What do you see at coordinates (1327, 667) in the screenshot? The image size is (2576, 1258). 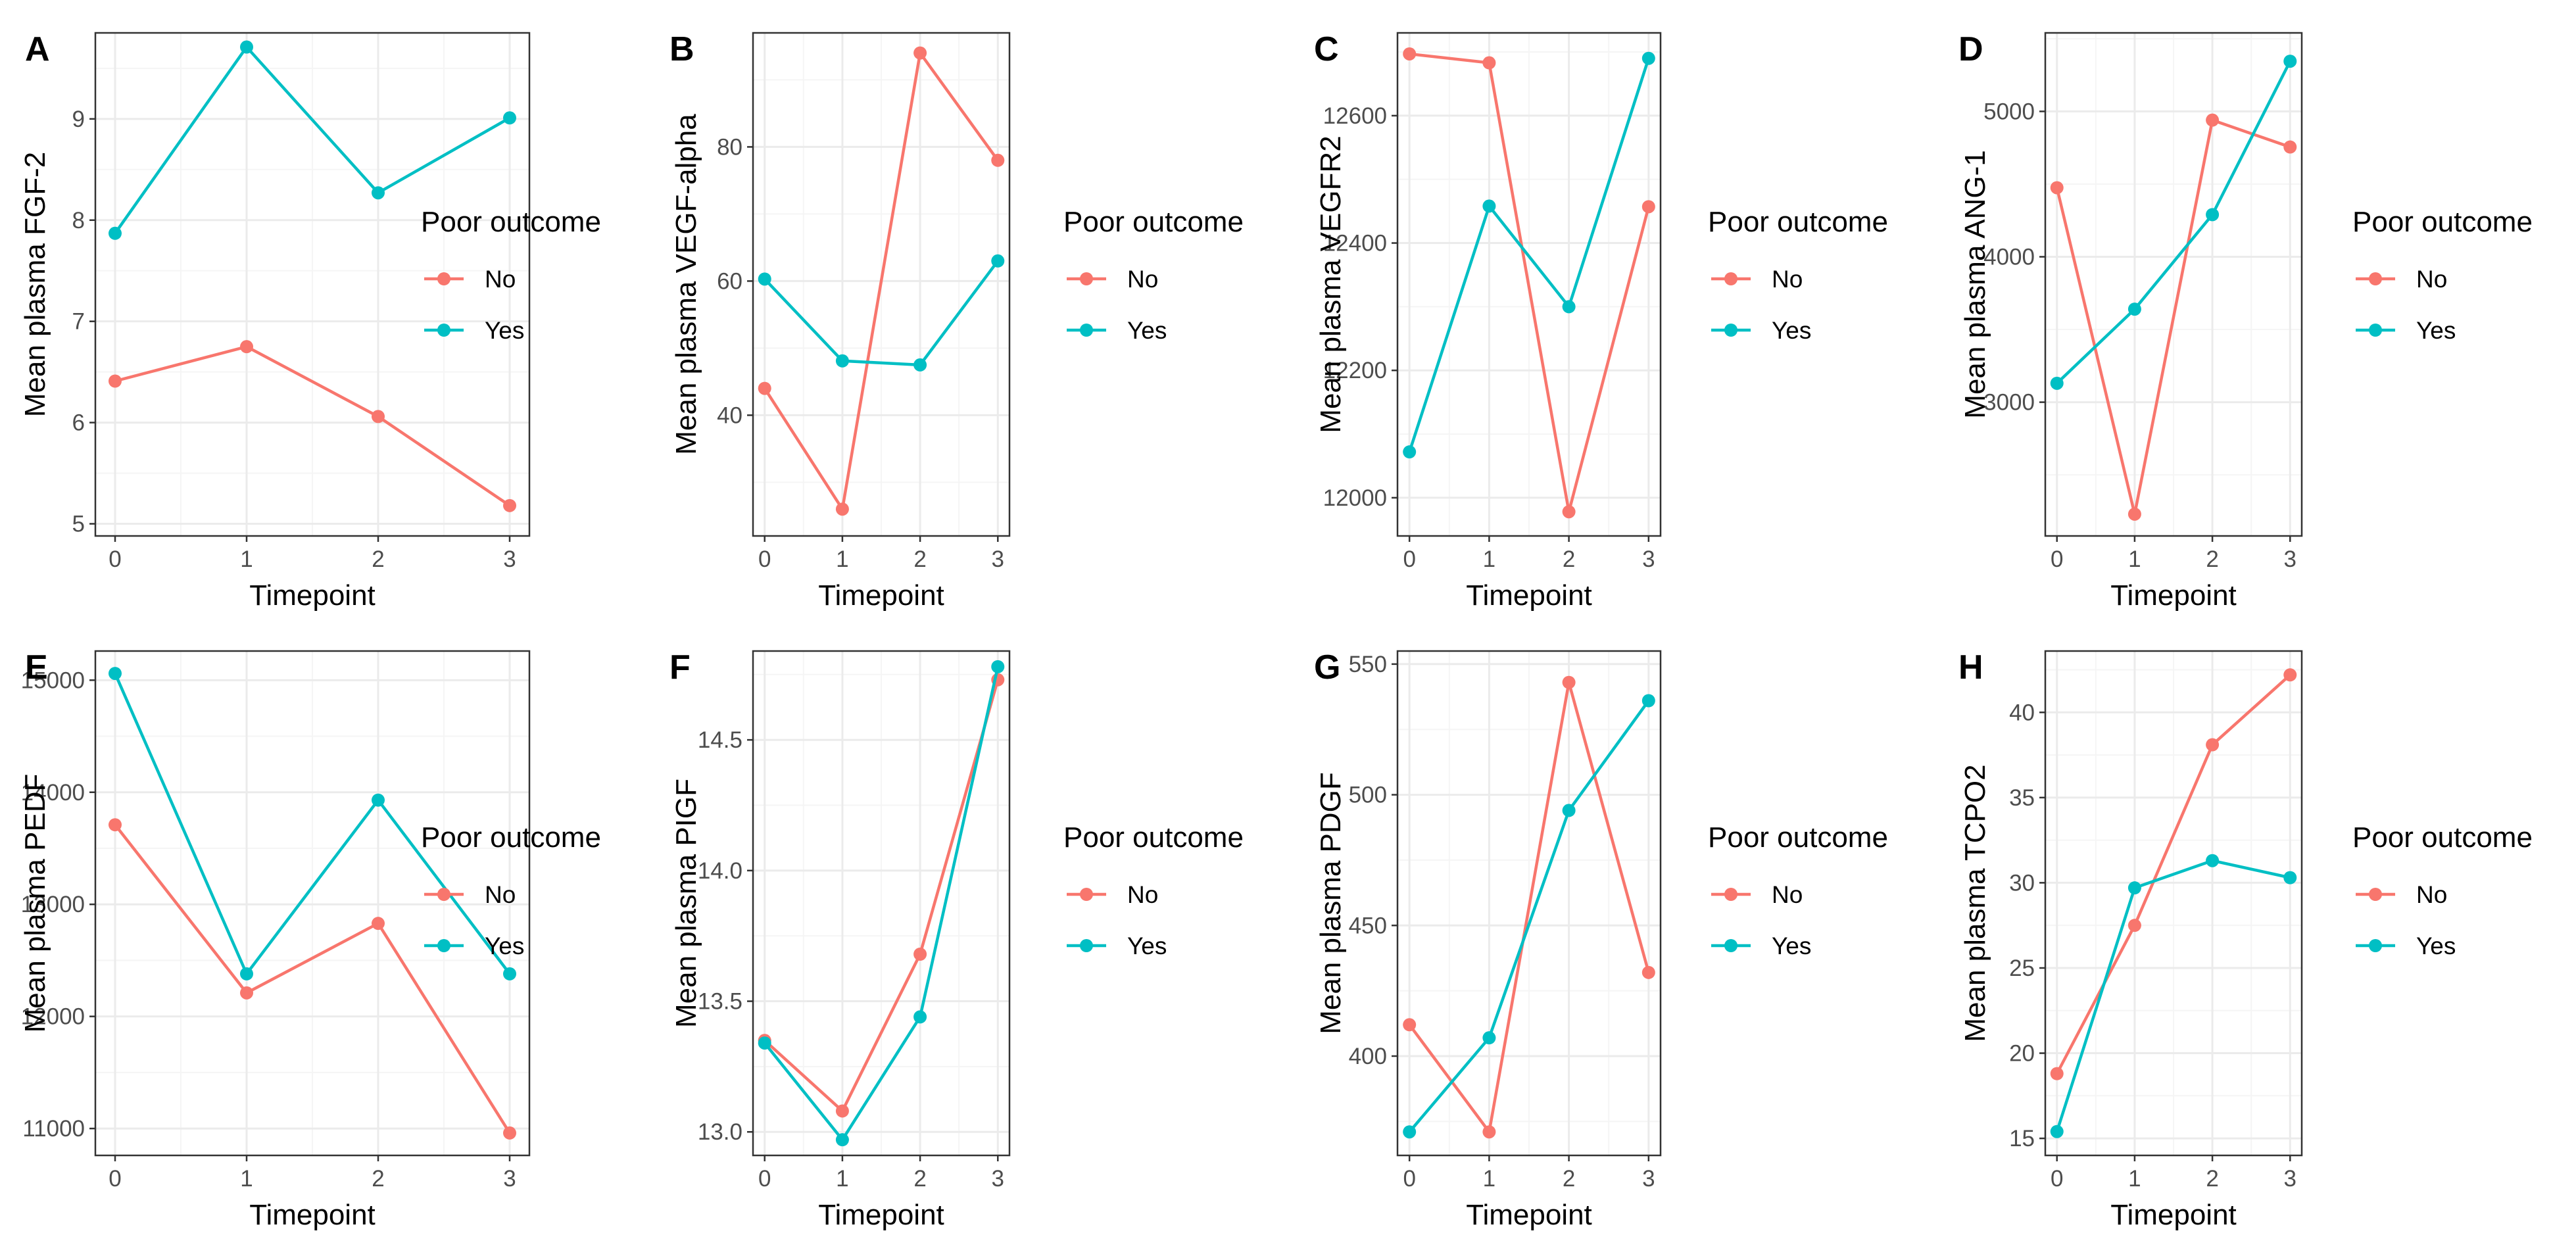 I see `panel-letter: G` at bounding box center [1327, 667].